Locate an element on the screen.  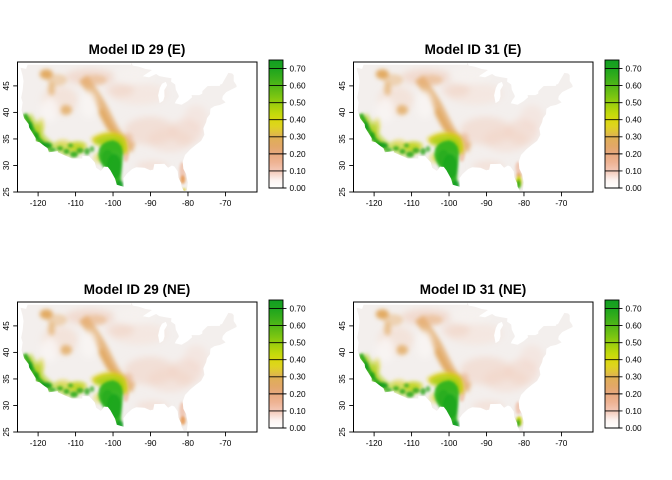
panel-title: Model ID 31 (NE) is located at coordinates (473, 289).